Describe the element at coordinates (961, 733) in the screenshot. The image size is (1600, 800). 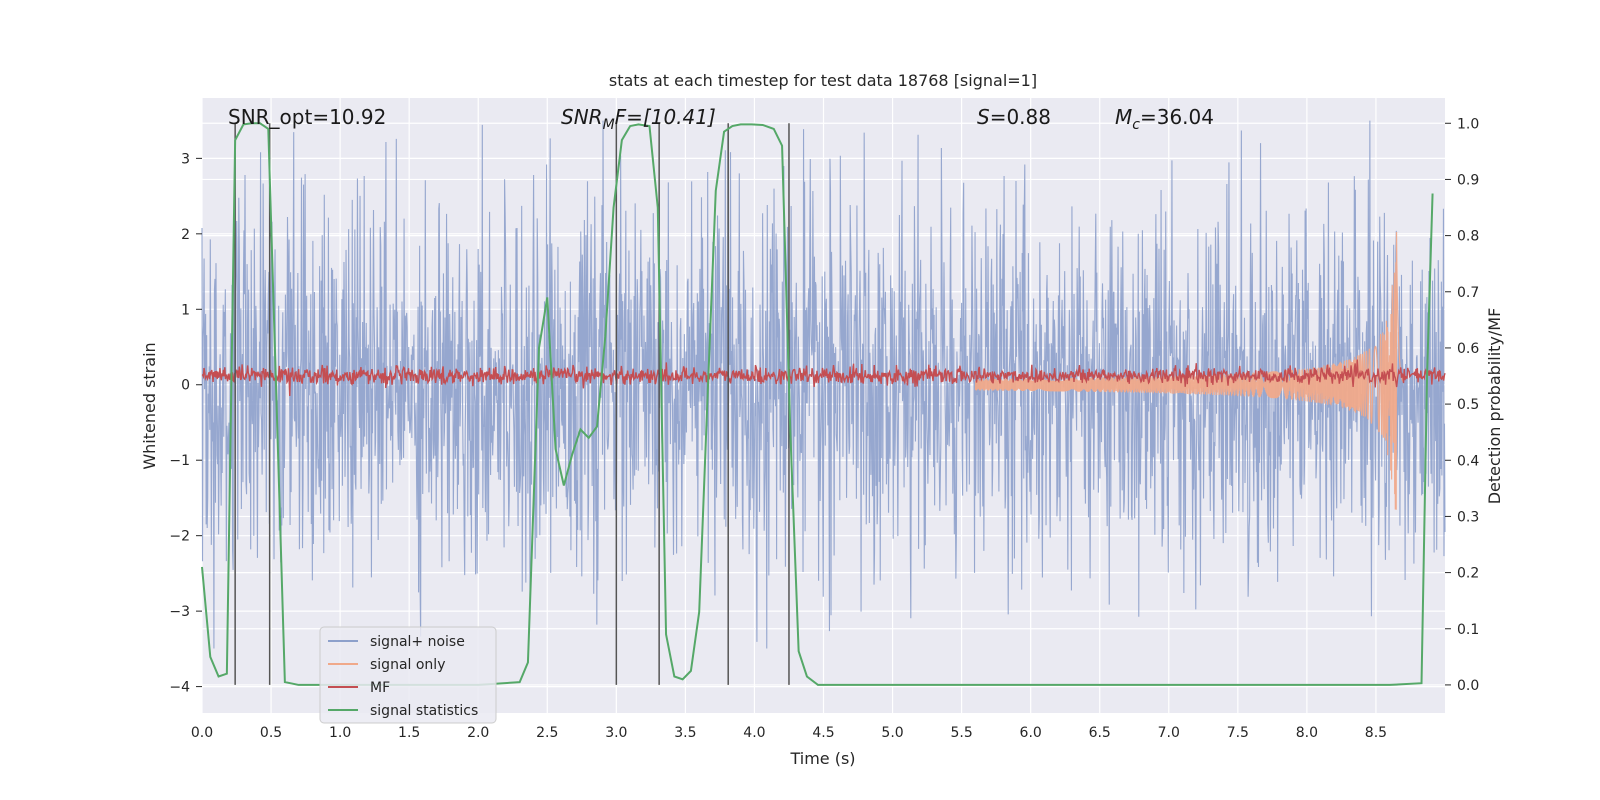
I see `x-tick-label: 5.5` at that location.